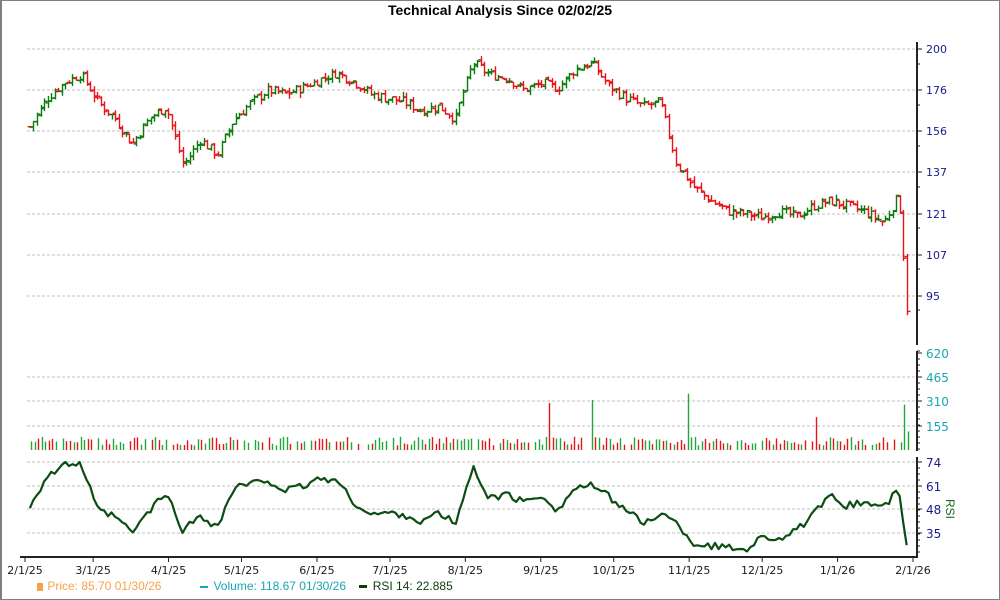 The height and width of the screenshot is (600, 1000). What do you see at coordinates (936, 214) in the screenshot?
I see `svg-text: 121` at bounding box center [936, 214].